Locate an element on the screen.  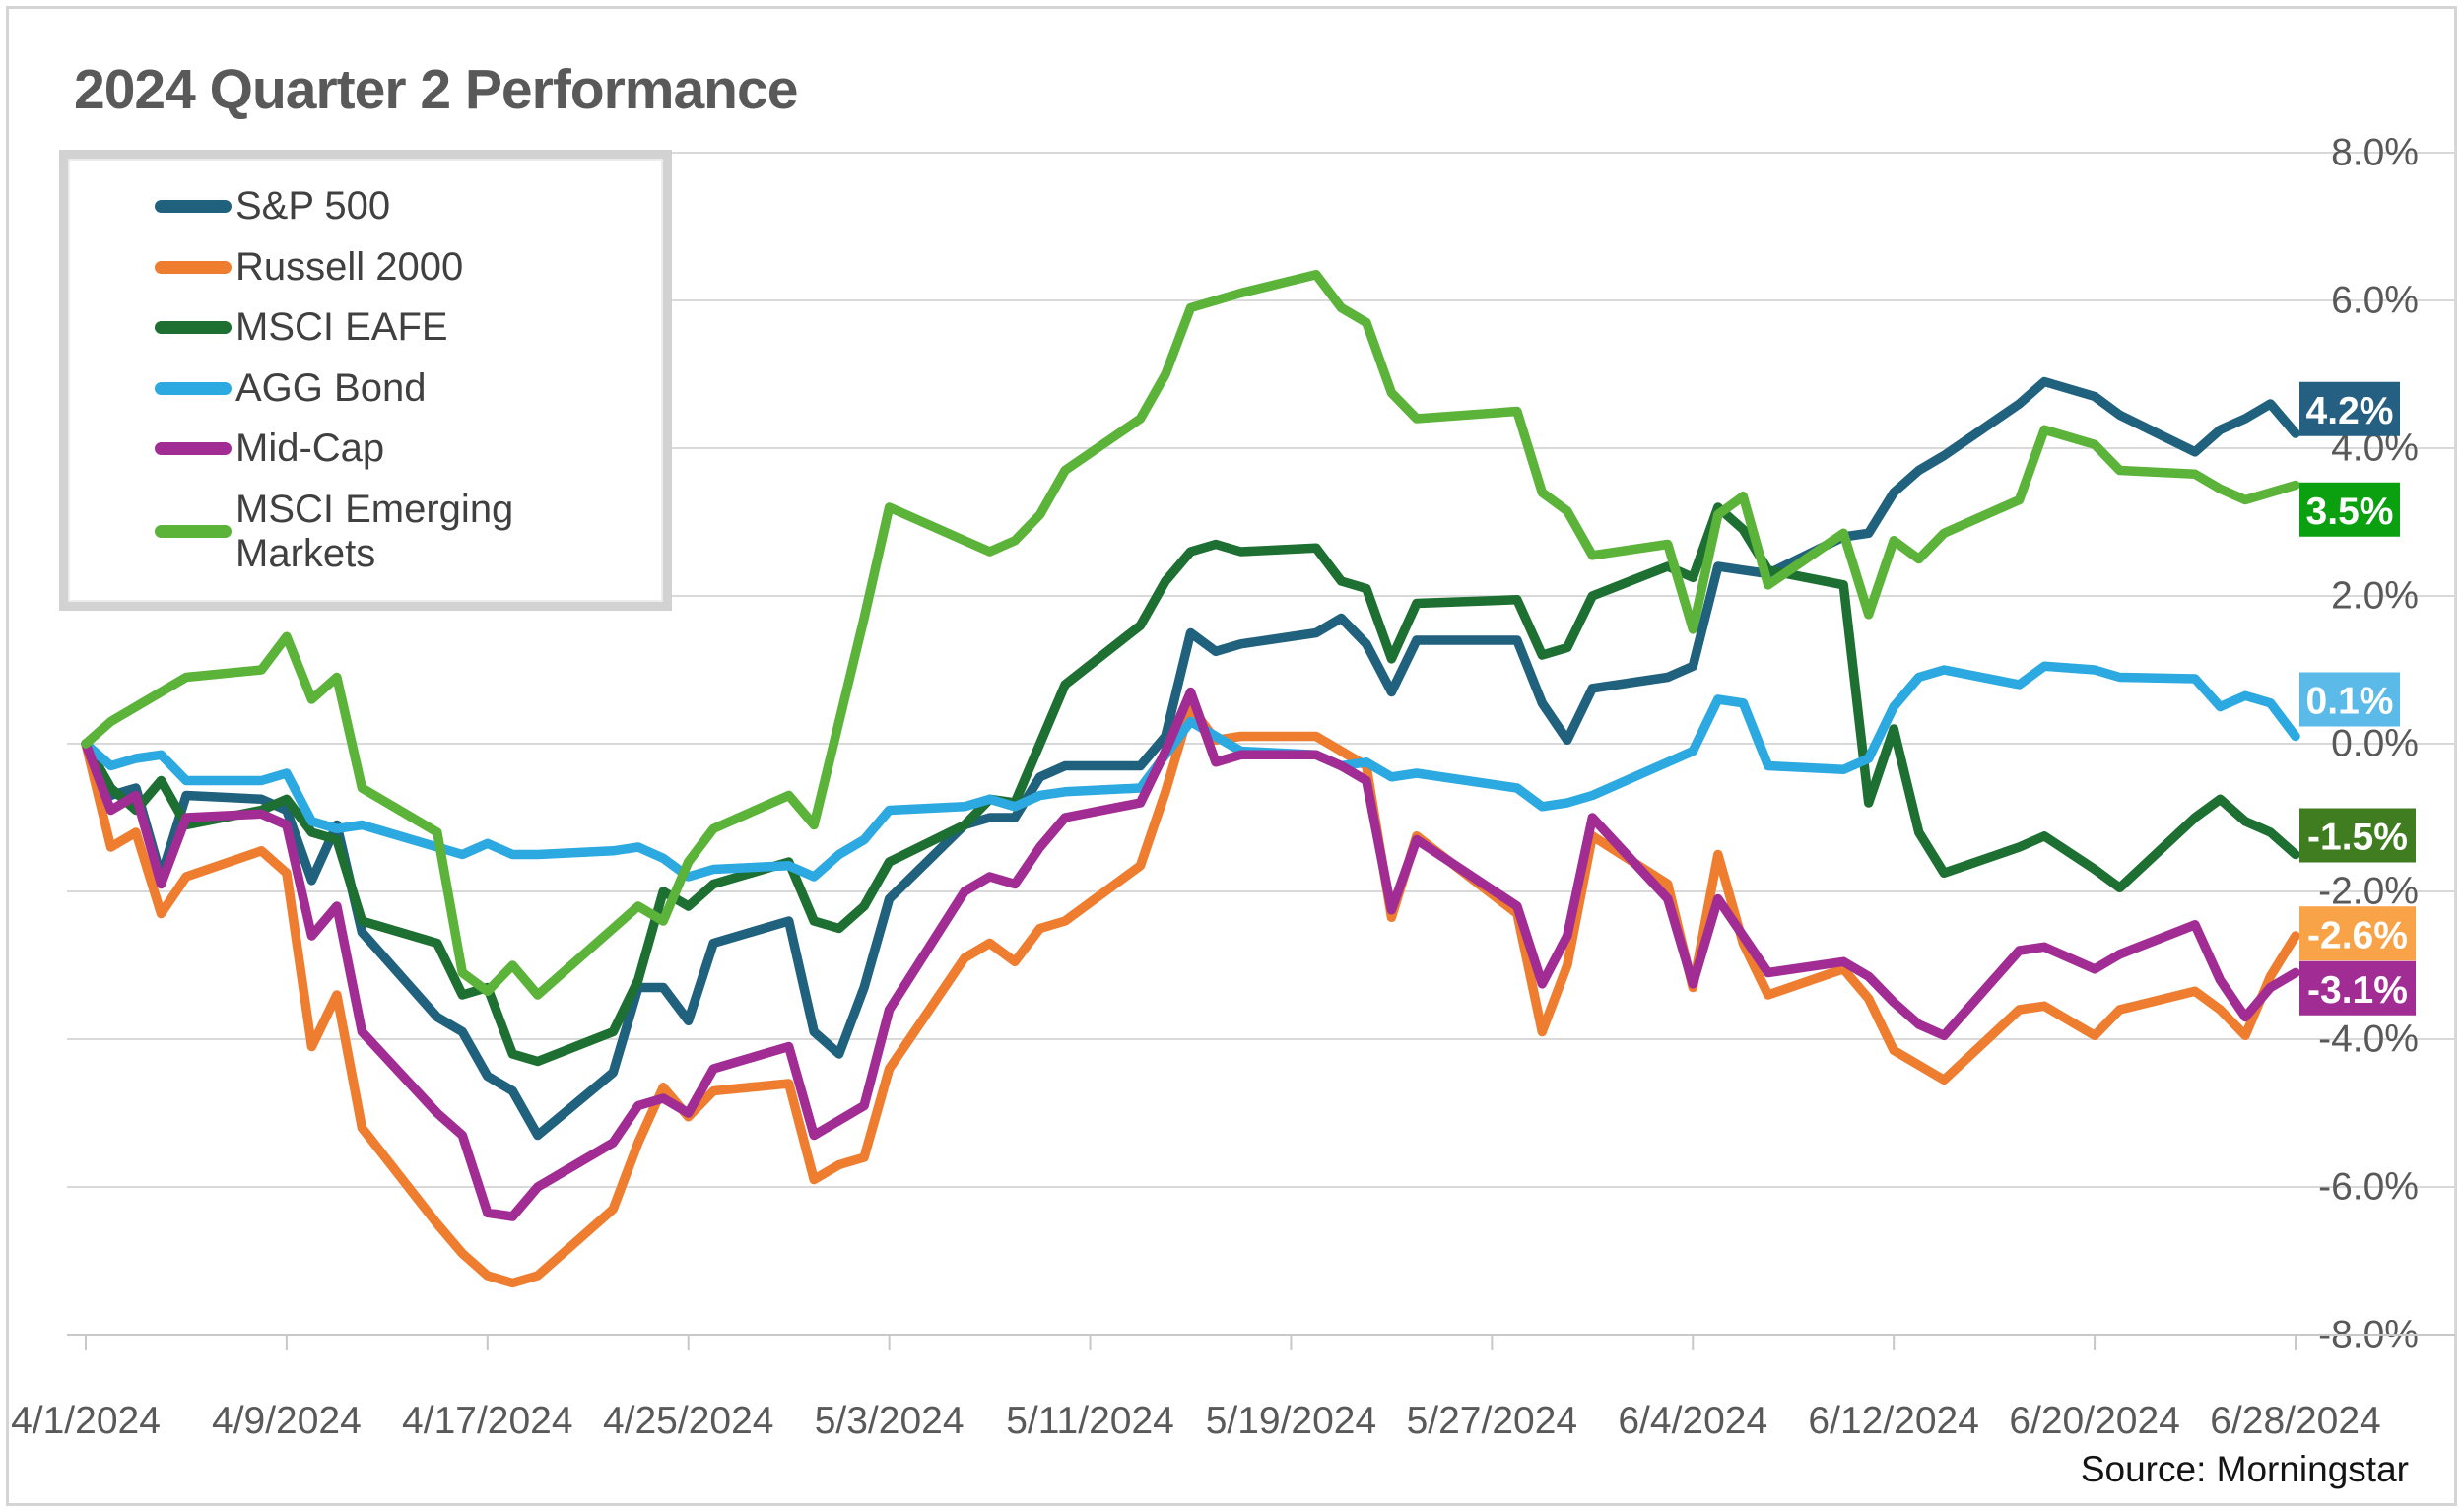
legend-swatch-msci-eafe is located at coordinates (193, 328).